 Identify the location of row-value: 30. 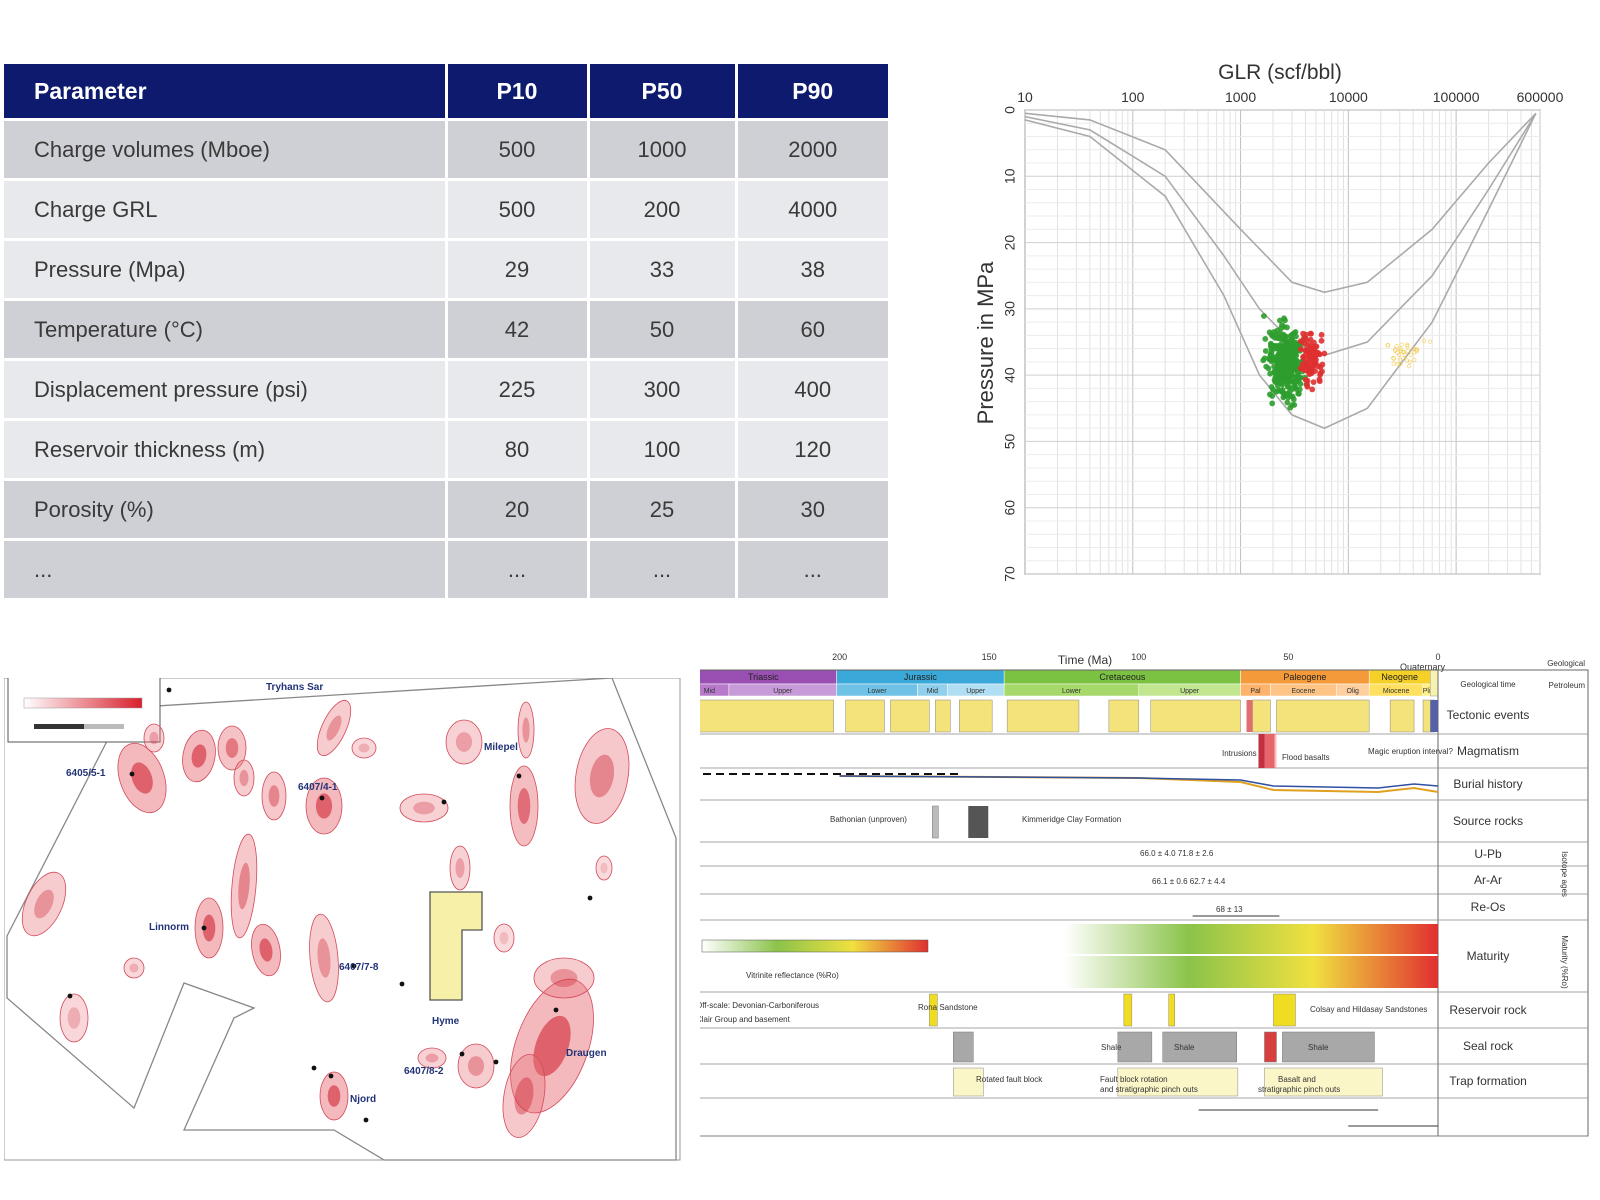
(811, 509).